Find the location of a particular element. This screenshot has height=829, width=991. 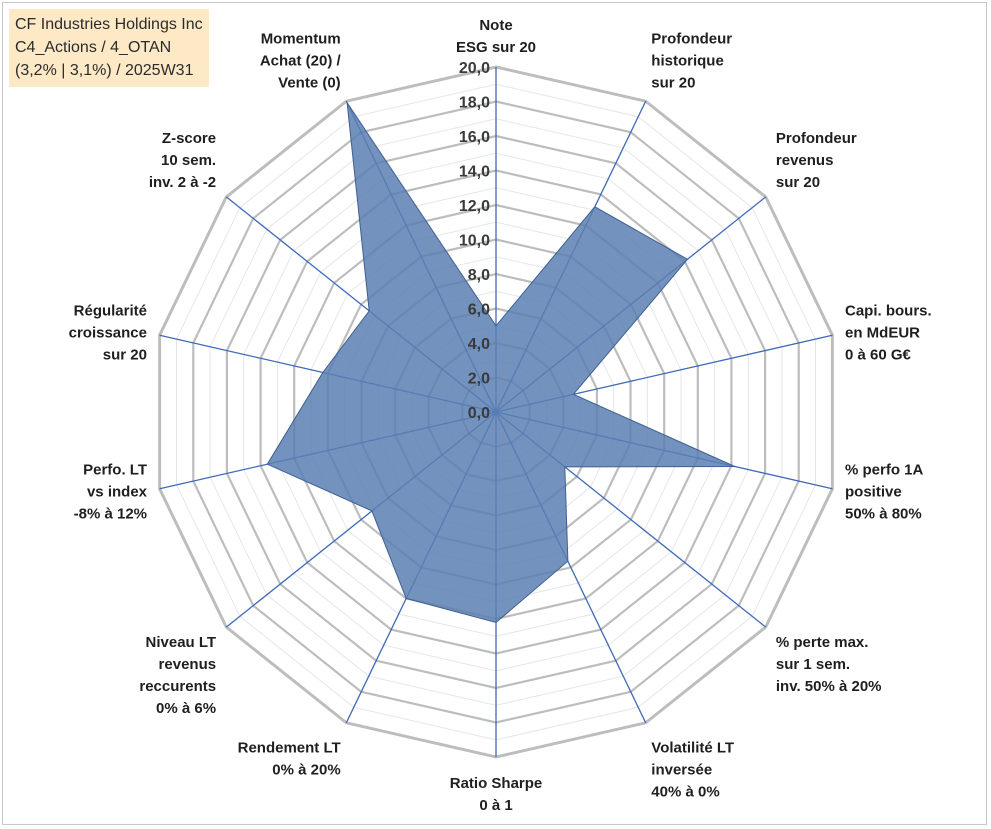

axis-label: Note ESG sur 20 is located at coordinates (496, 36).